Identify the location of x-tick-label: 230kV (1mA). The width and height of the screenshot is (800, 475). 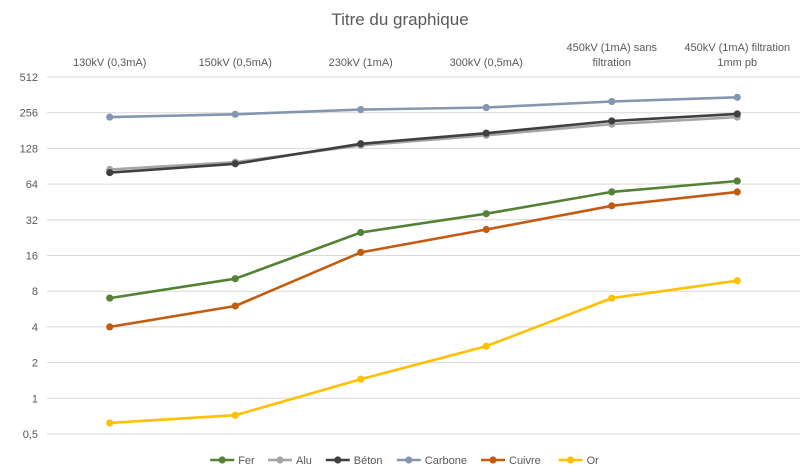
(361, 63).